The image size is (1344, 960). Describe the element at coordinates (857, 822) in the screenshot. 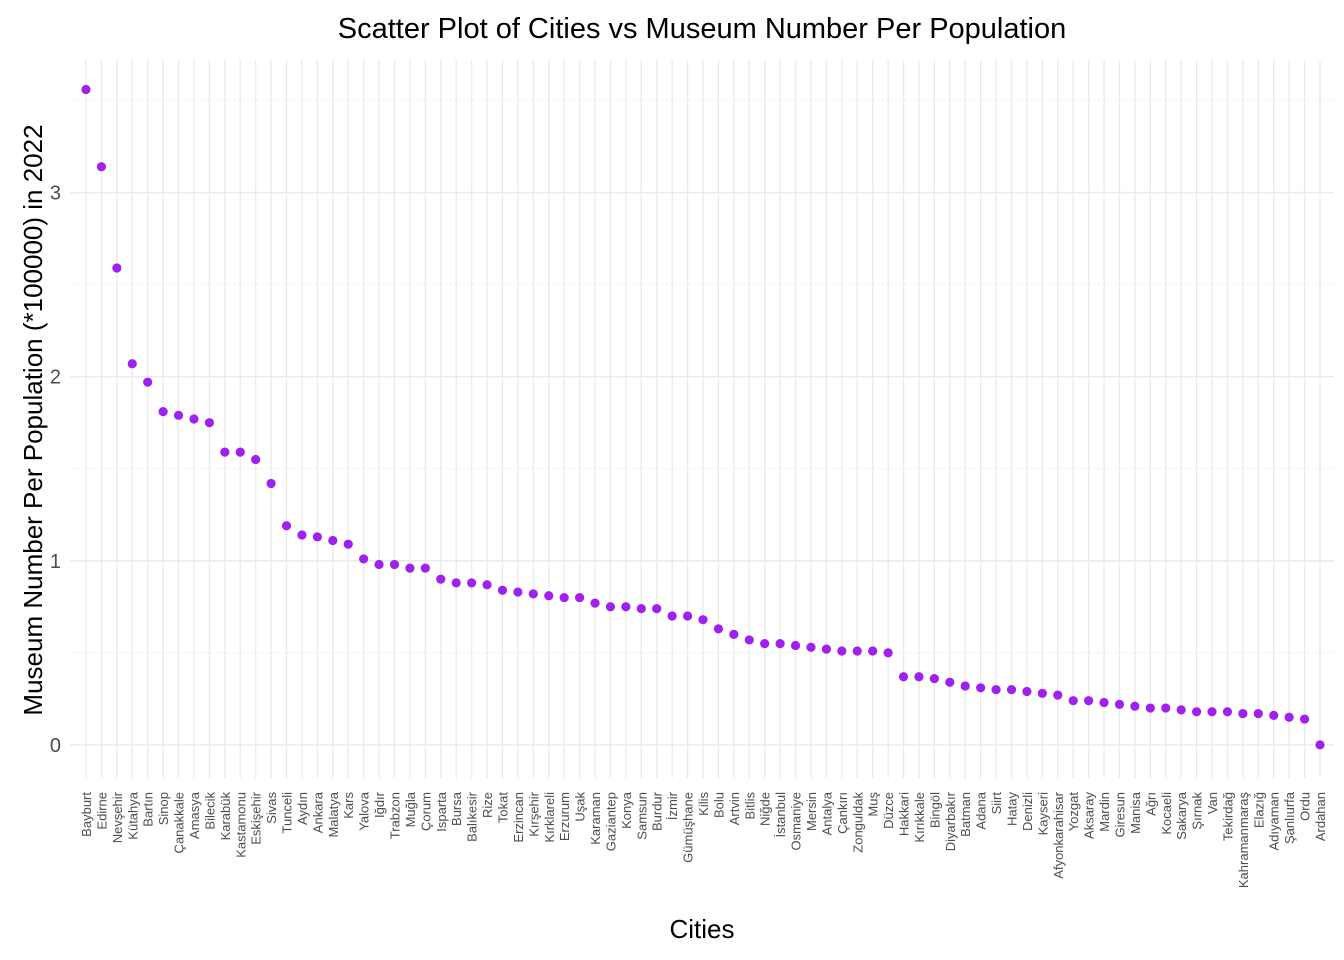

I see `x-tick-label: Zonguldak` at that location.